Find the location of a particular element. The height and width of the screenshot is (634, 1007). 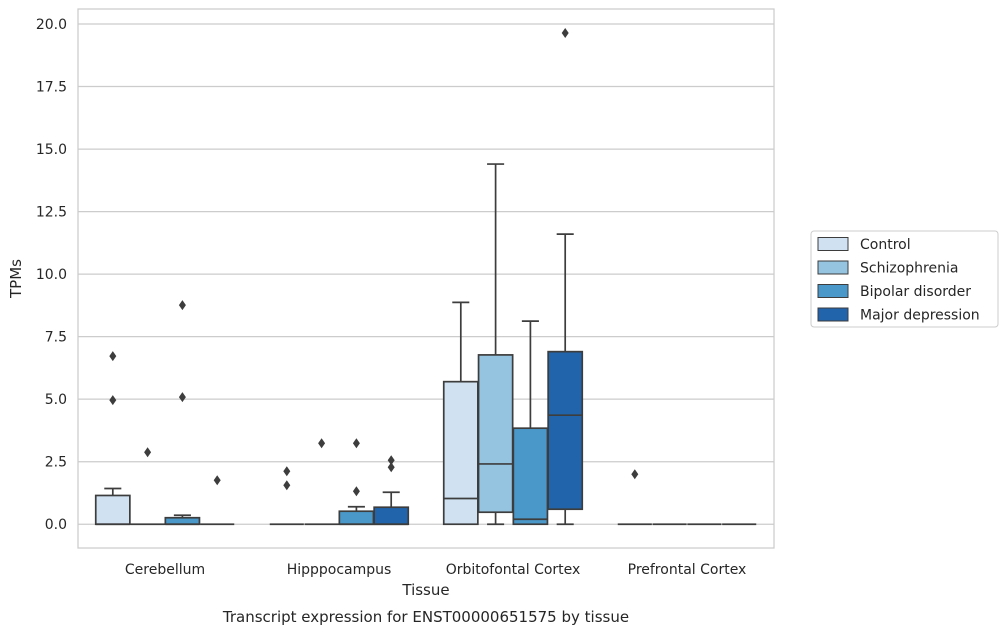

y-tick-labels: 0.0 2.5 5.0 7.5 10.0 12.5 15.0 17.5 20.0 is located at coordinates (51, 275).